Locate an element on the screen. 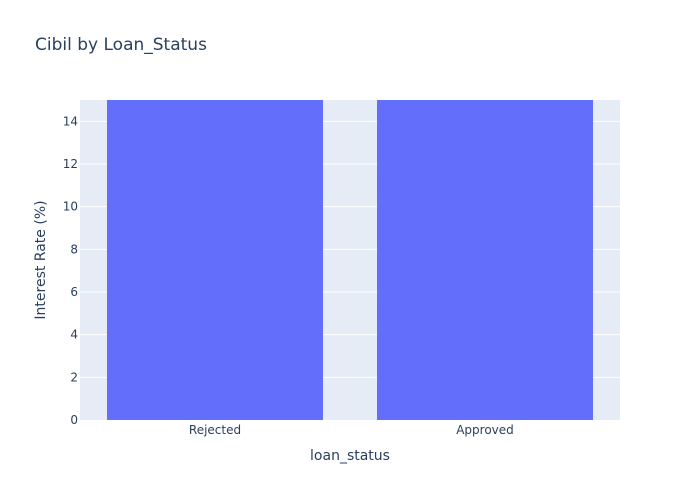  y-tick-label: 4 is located at coordinates (74, 335).